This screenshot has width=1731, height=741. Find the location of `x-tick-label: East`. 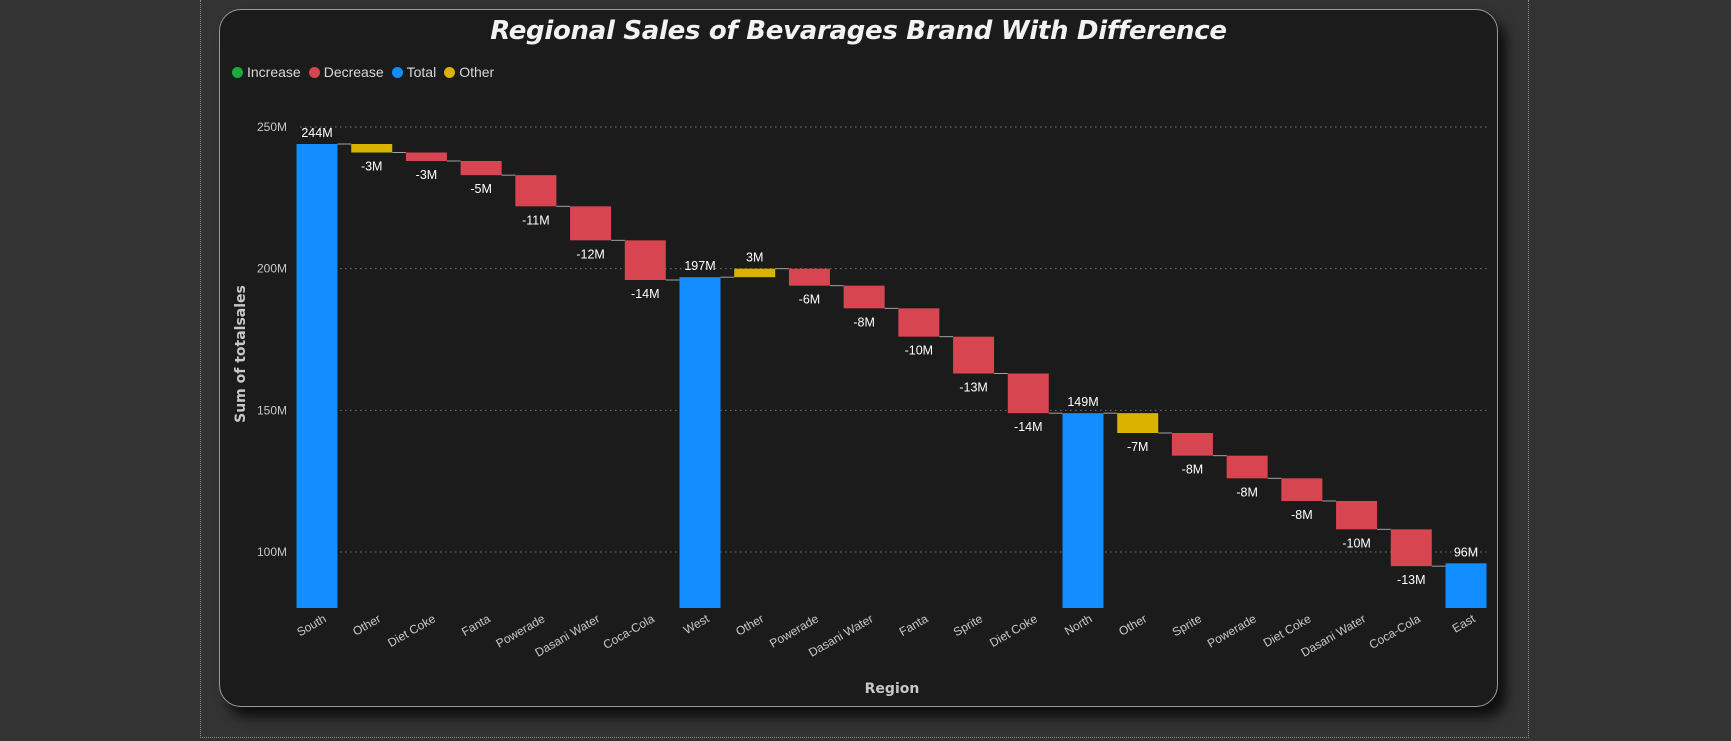

x-tick-label: East is located at coordinates (1464, 623).